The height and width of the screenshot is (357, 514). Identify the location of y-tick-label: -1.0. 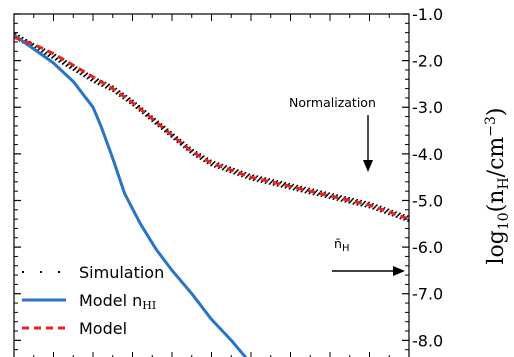
(427, 14).